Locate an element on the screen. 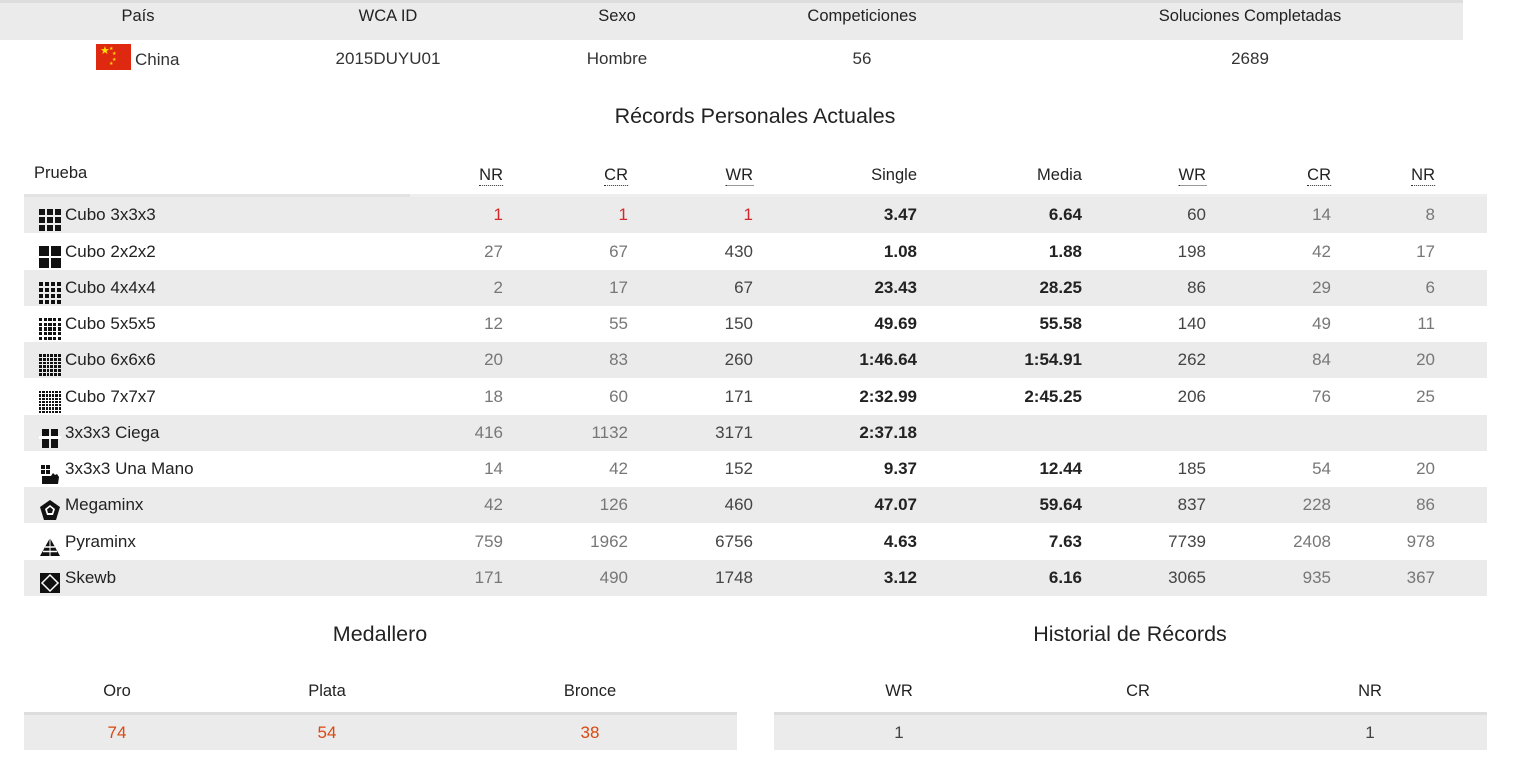 This screenshot has width=1536, height=782. event-name: 3x3x3 Ciega is located at coordinates (112, 432).